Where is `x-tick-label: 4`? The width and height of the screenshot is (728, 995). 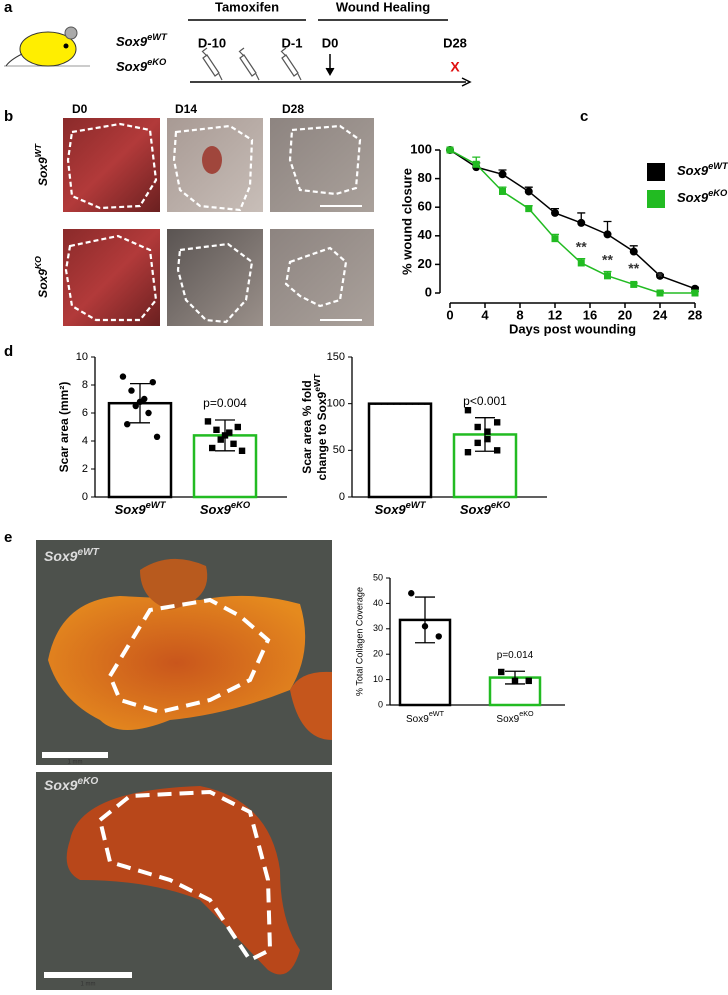 x-tick-label: 4 is located at coordinates (485, 314).